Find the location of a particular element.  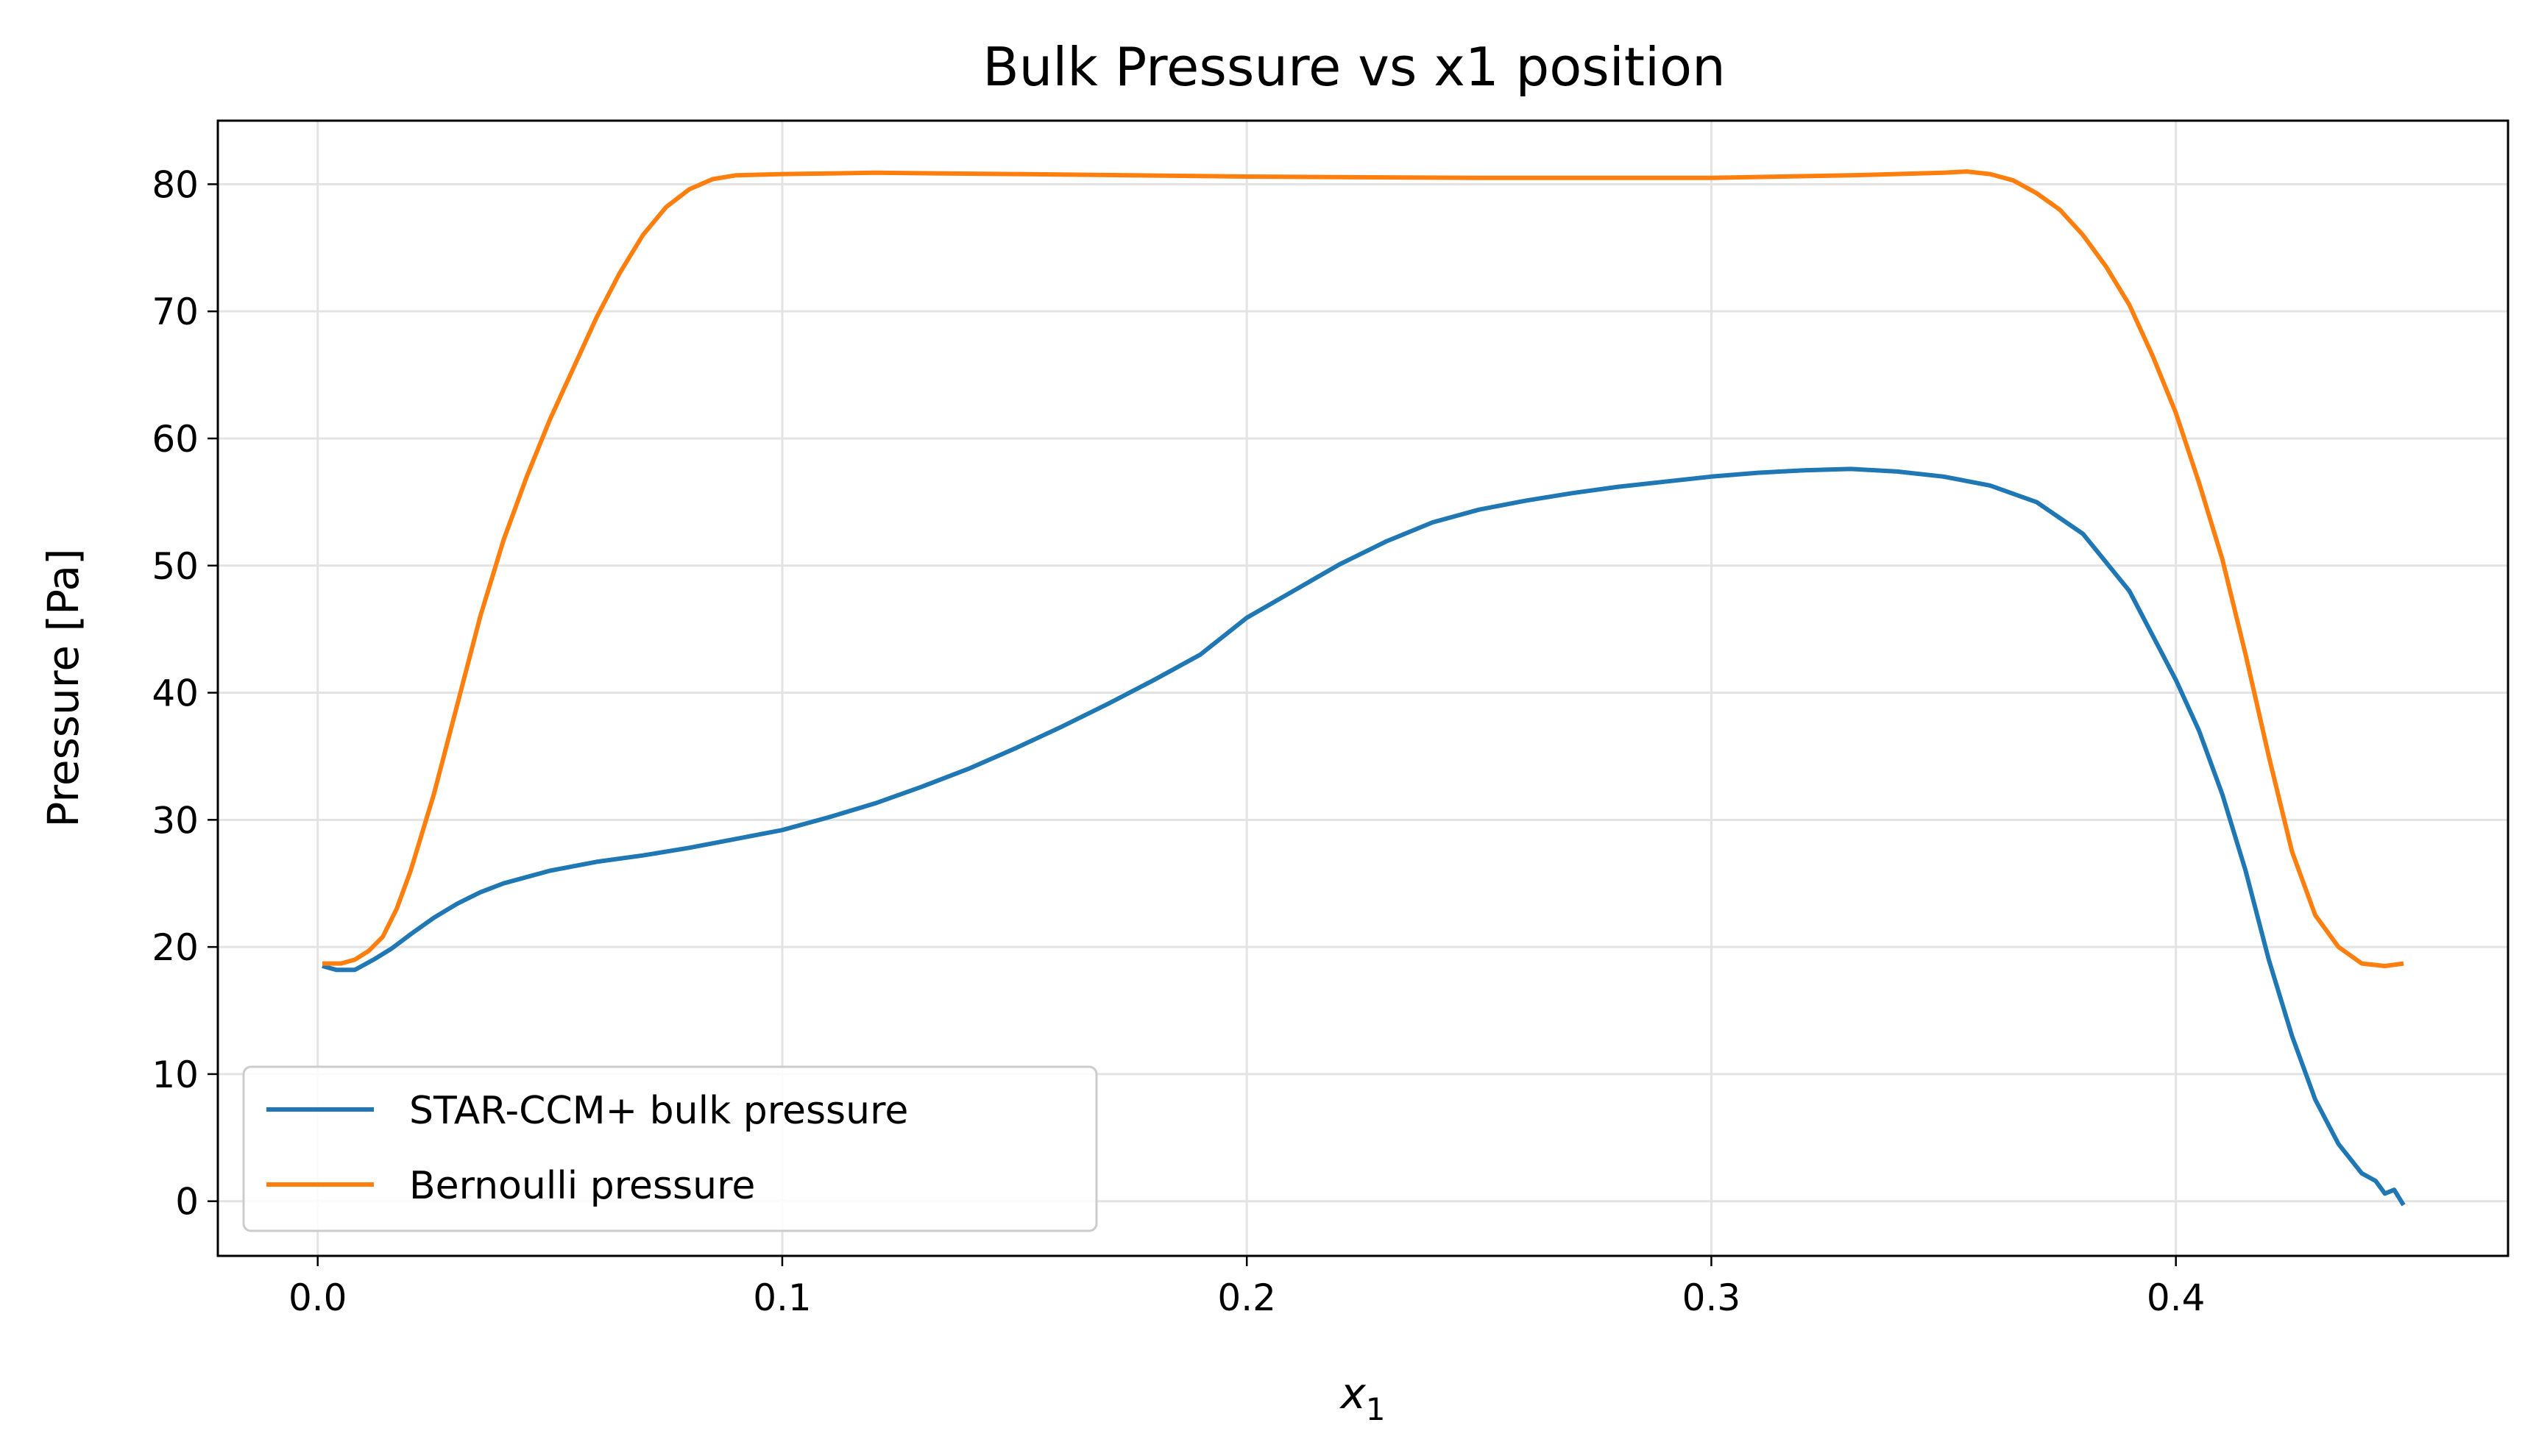

x-tick-label: 0.2 is located at coordinates (1246, 1298).